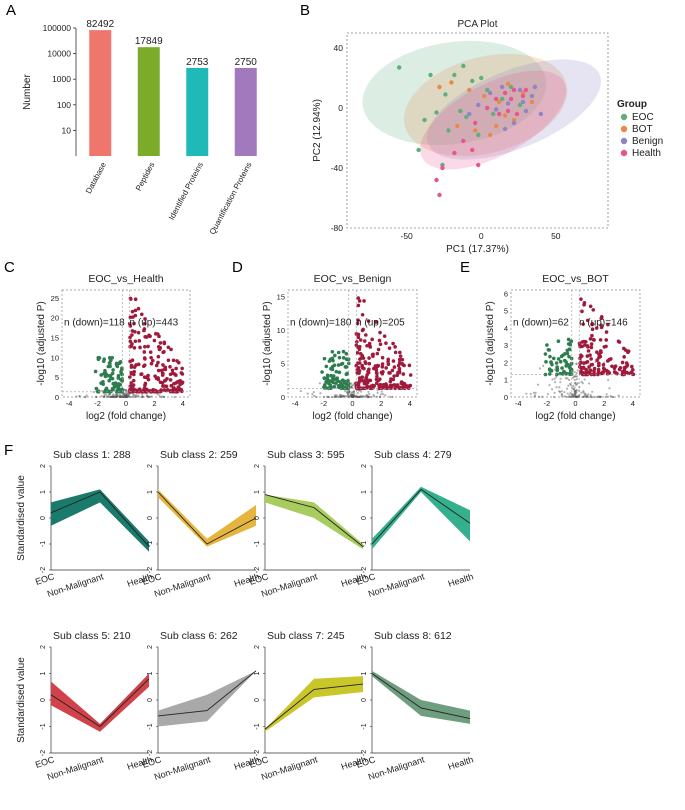  I want to click on down-count-label: n (down)=118, so click(94, 322).